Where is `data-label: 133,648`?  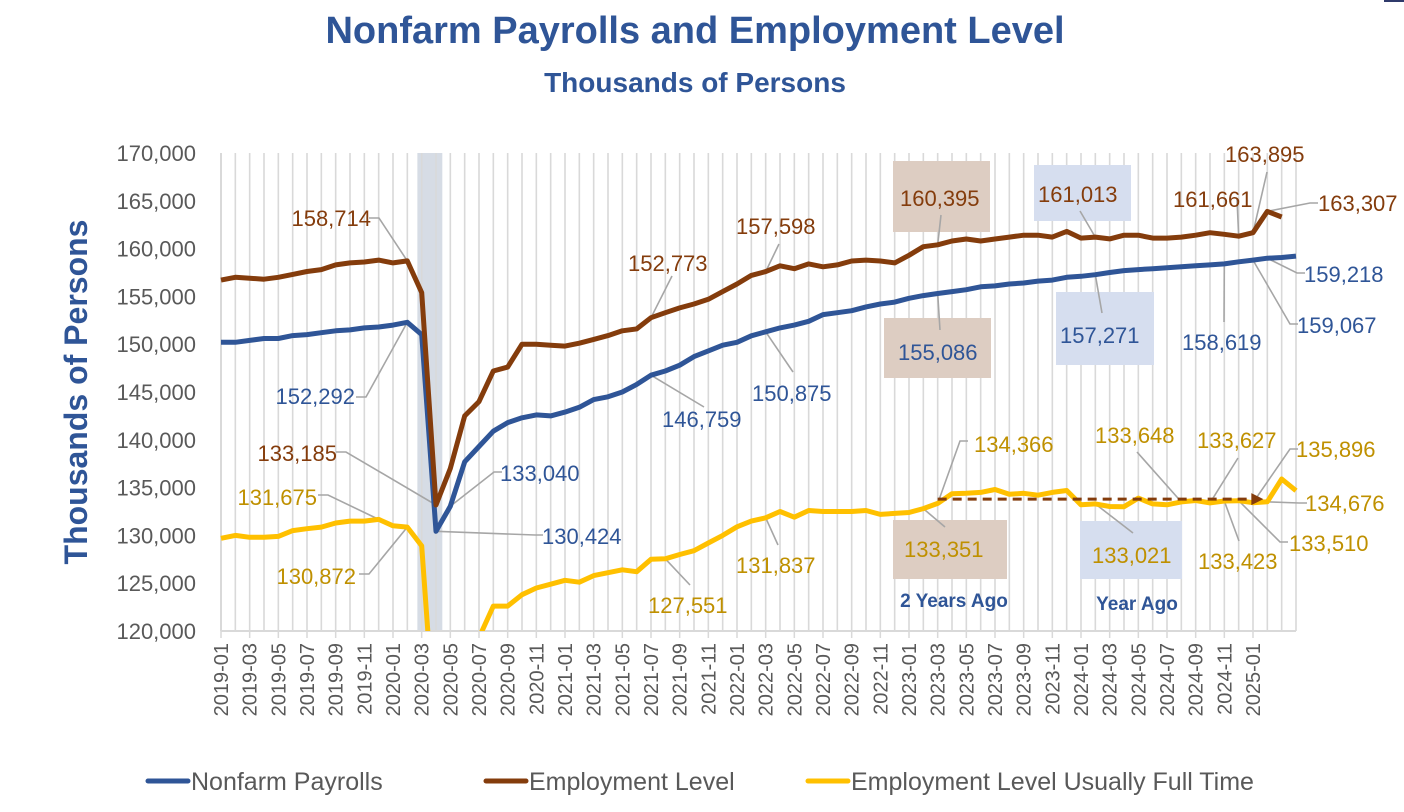
data-label: 133,648 is located at coordinates (1135, 435).